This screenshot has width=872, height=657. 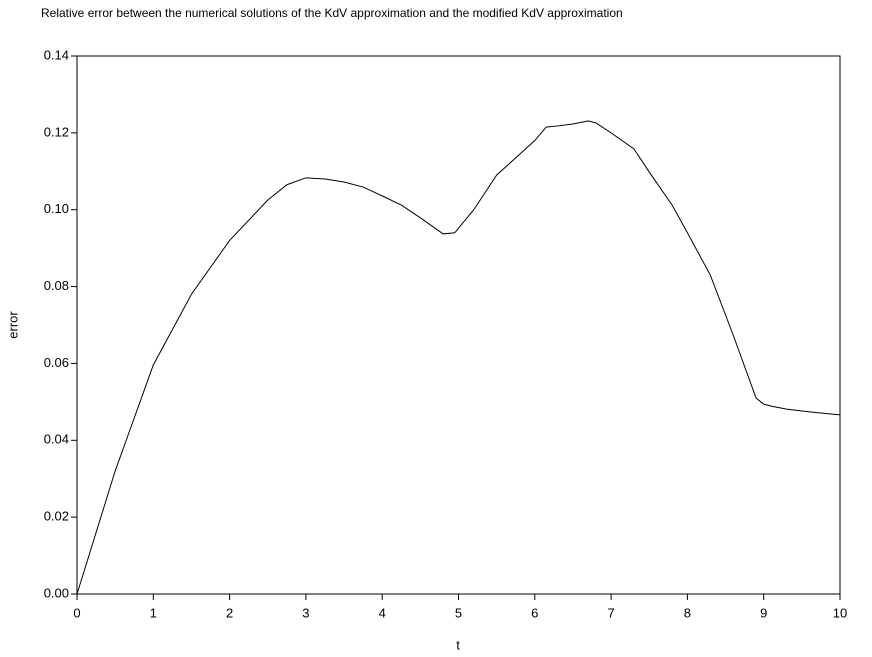 What do you see at coordinates (76, 612) in the screenshot?
I see `x-tick-label: 0` at bounding box center [76, 612].